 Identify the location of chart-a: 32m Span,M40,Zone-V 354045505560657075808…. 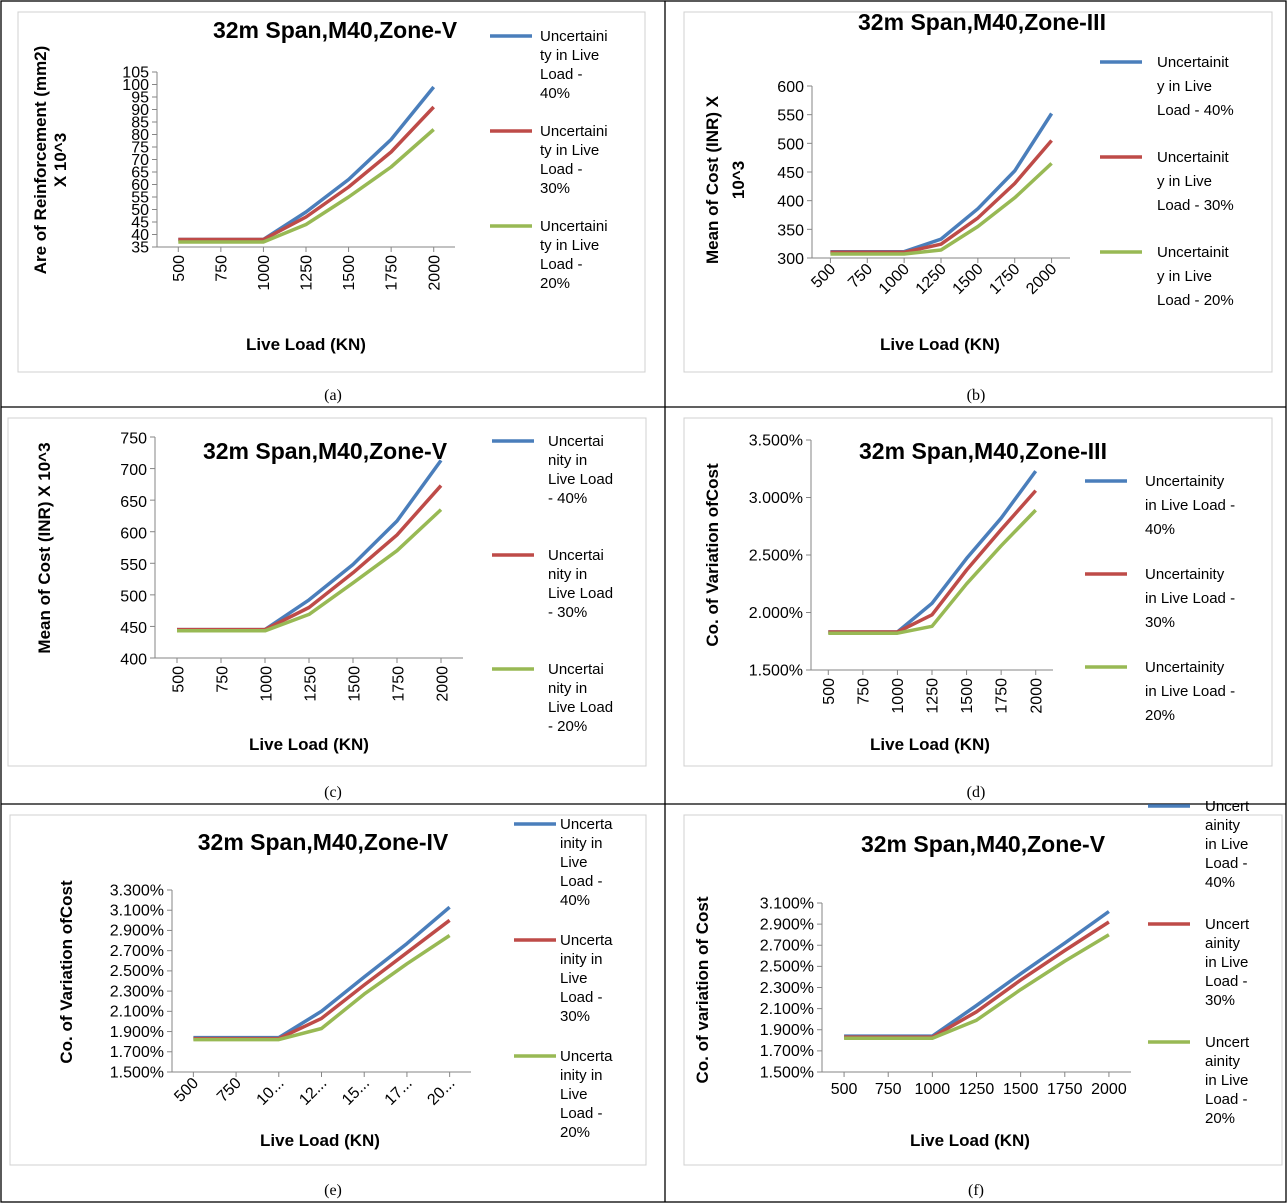
(319, 185).